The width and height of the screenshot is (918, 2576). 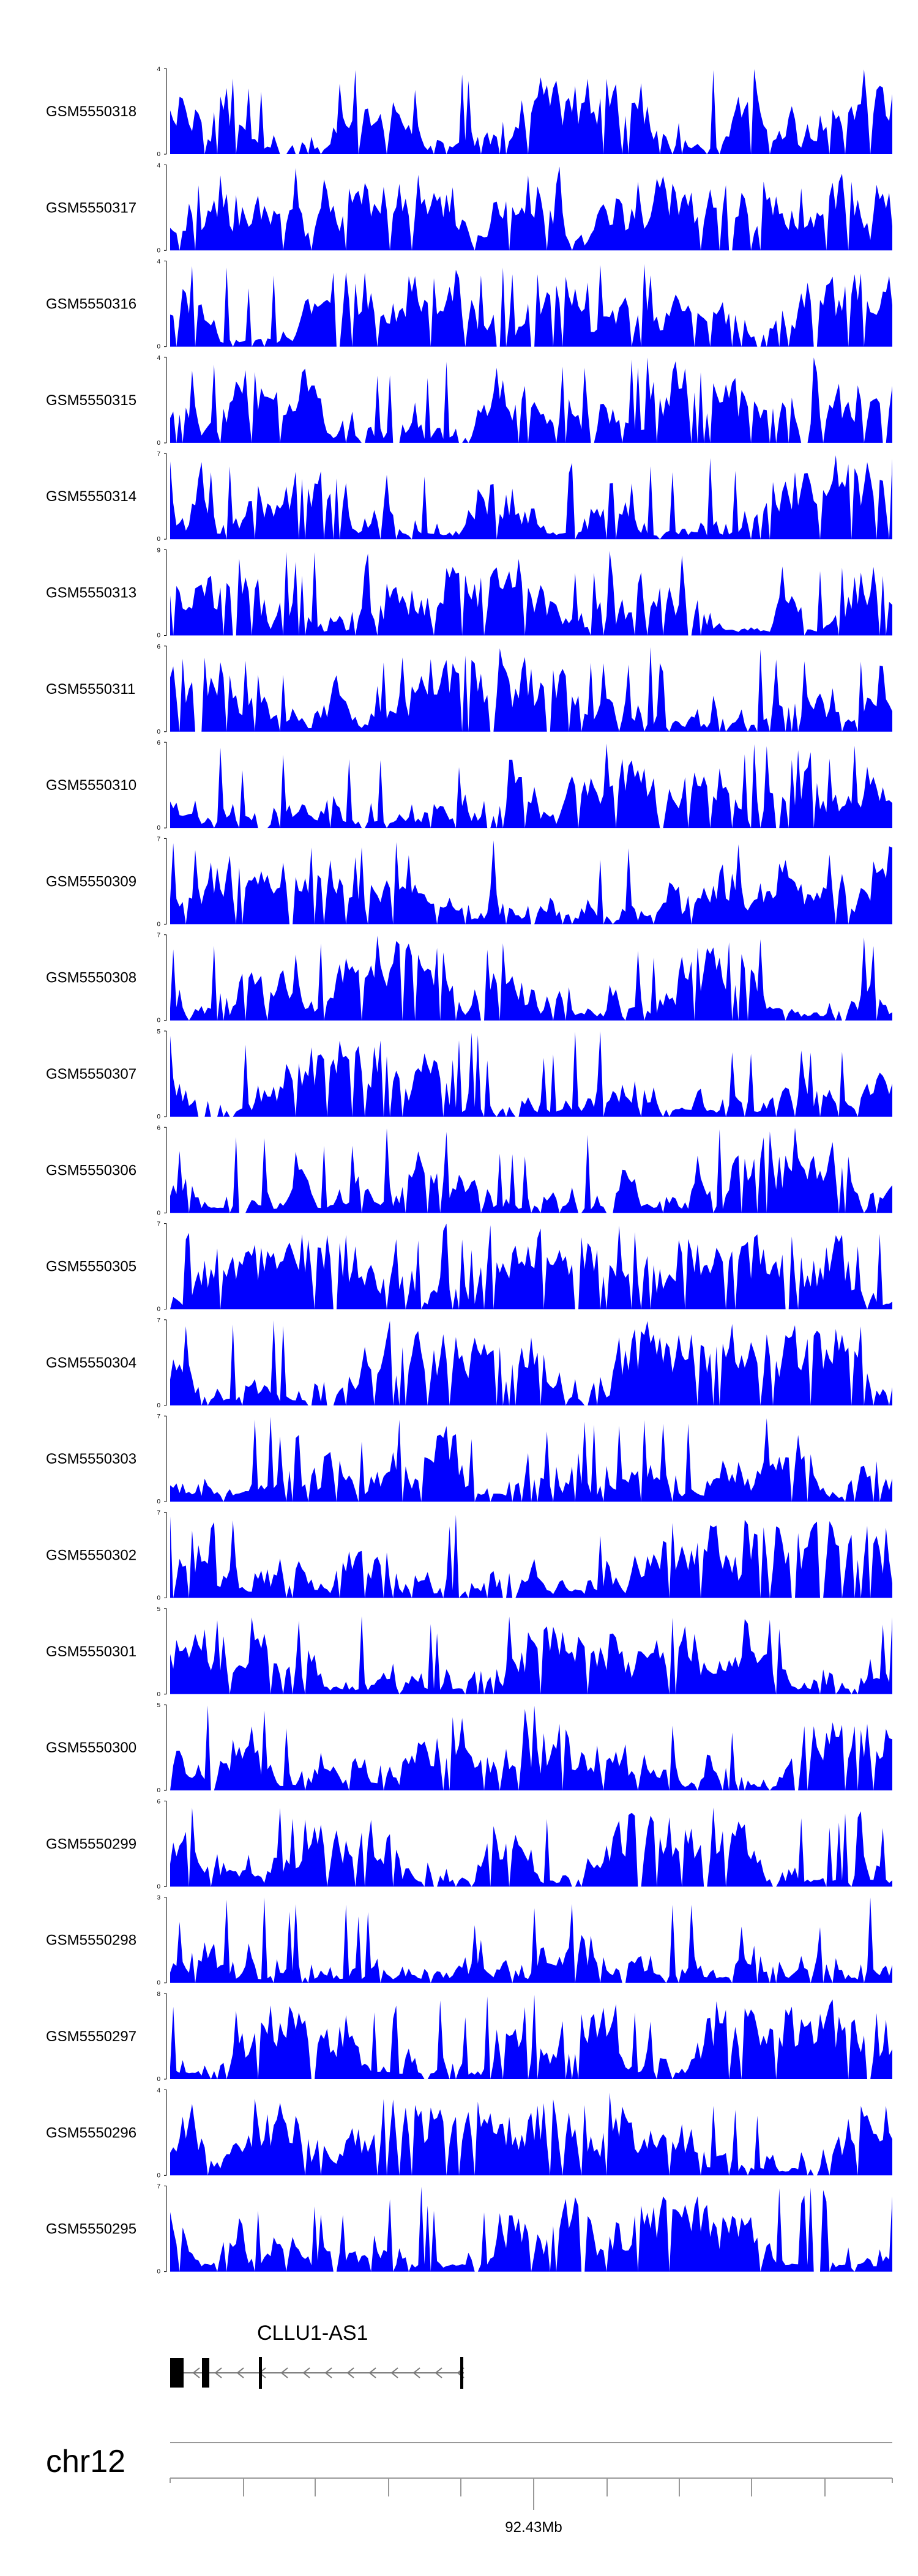 I want to click on track-label: GSM5550297, so click(x=91, y=2037).